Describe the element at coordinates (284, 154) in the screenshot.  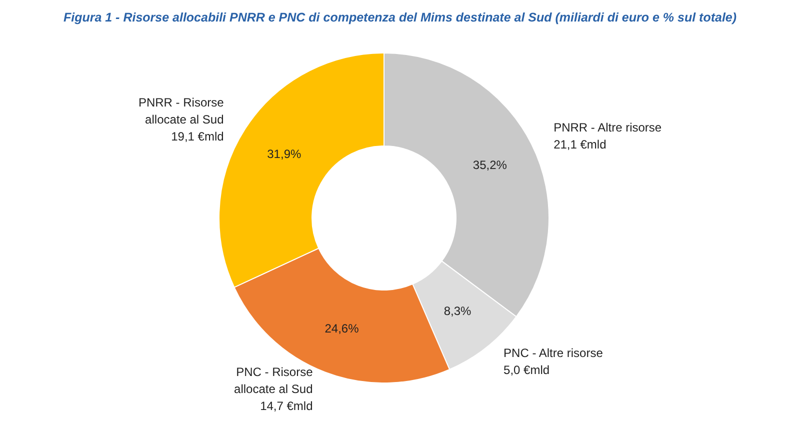
I see `data-label: 31,9%` at that location.